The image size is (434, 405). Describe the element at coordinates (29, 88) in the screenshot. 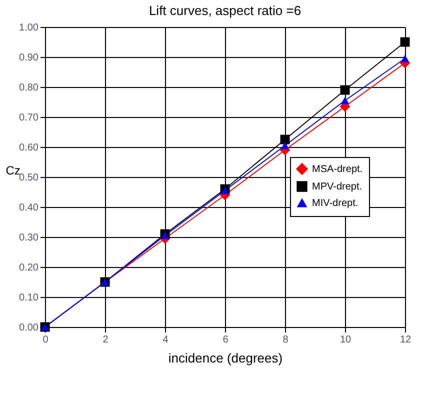

I see `y-tick-label: 0.80` at that location.